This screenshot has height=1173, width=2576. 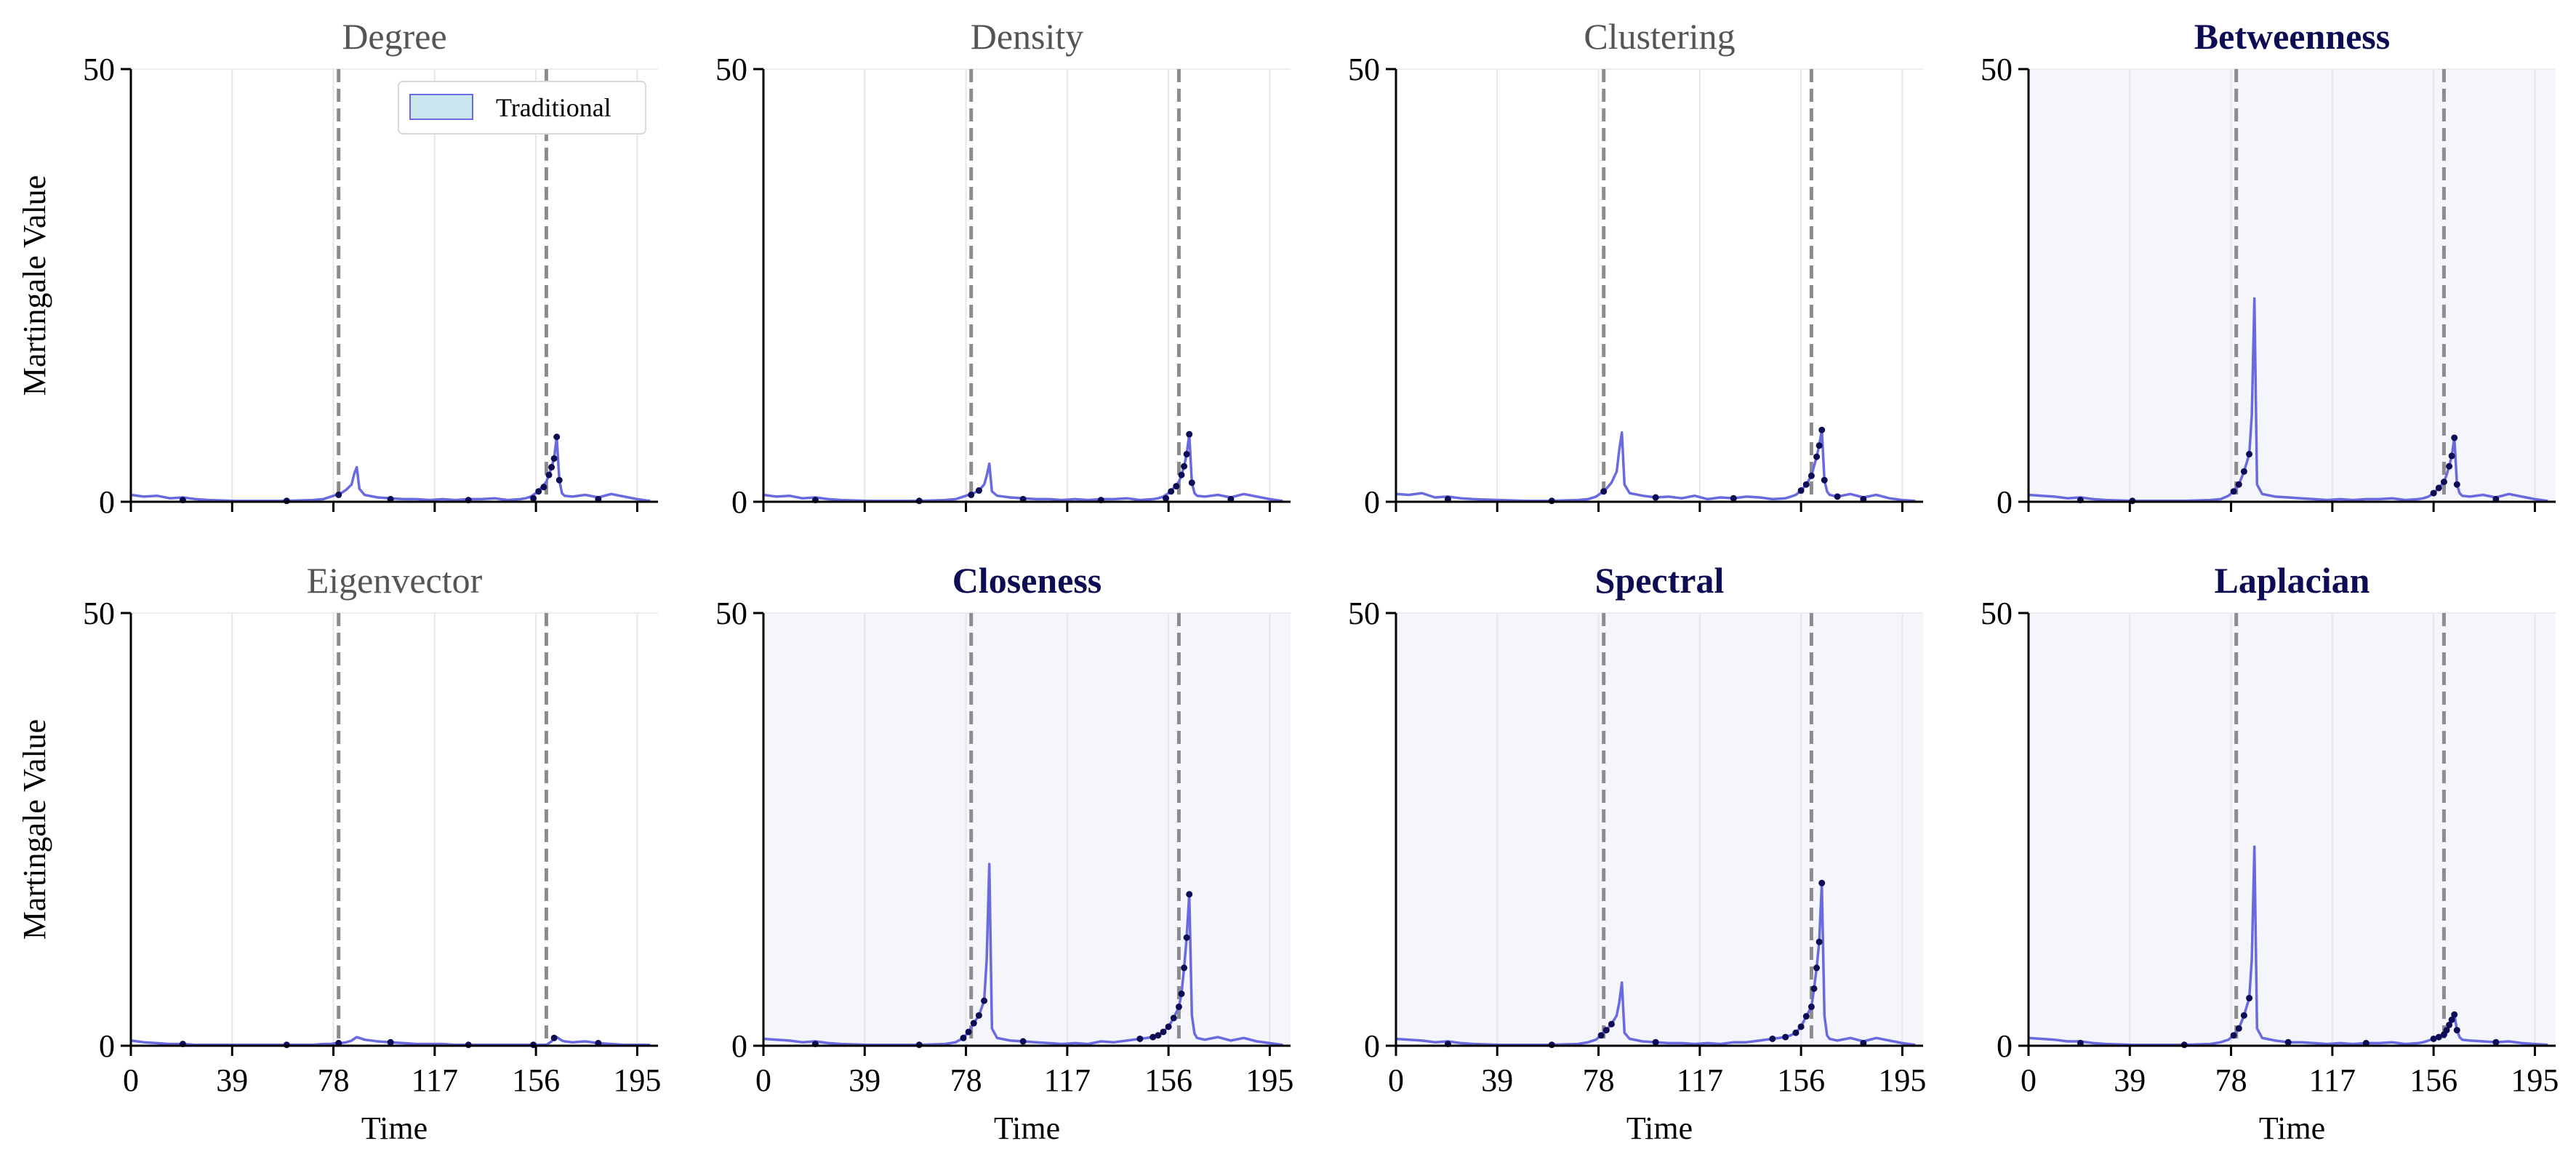 I want to click on panel-title: Degree, so click(x=394, y=36).